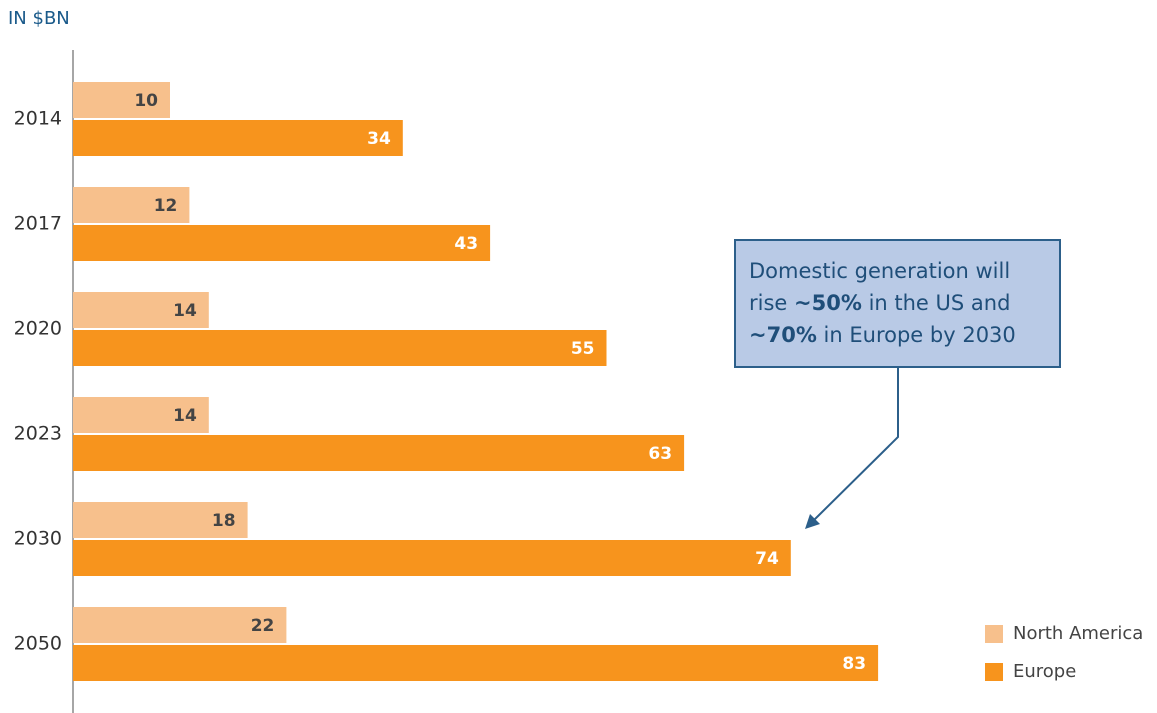  I want to click on value-label: 83, so click(854, 664).